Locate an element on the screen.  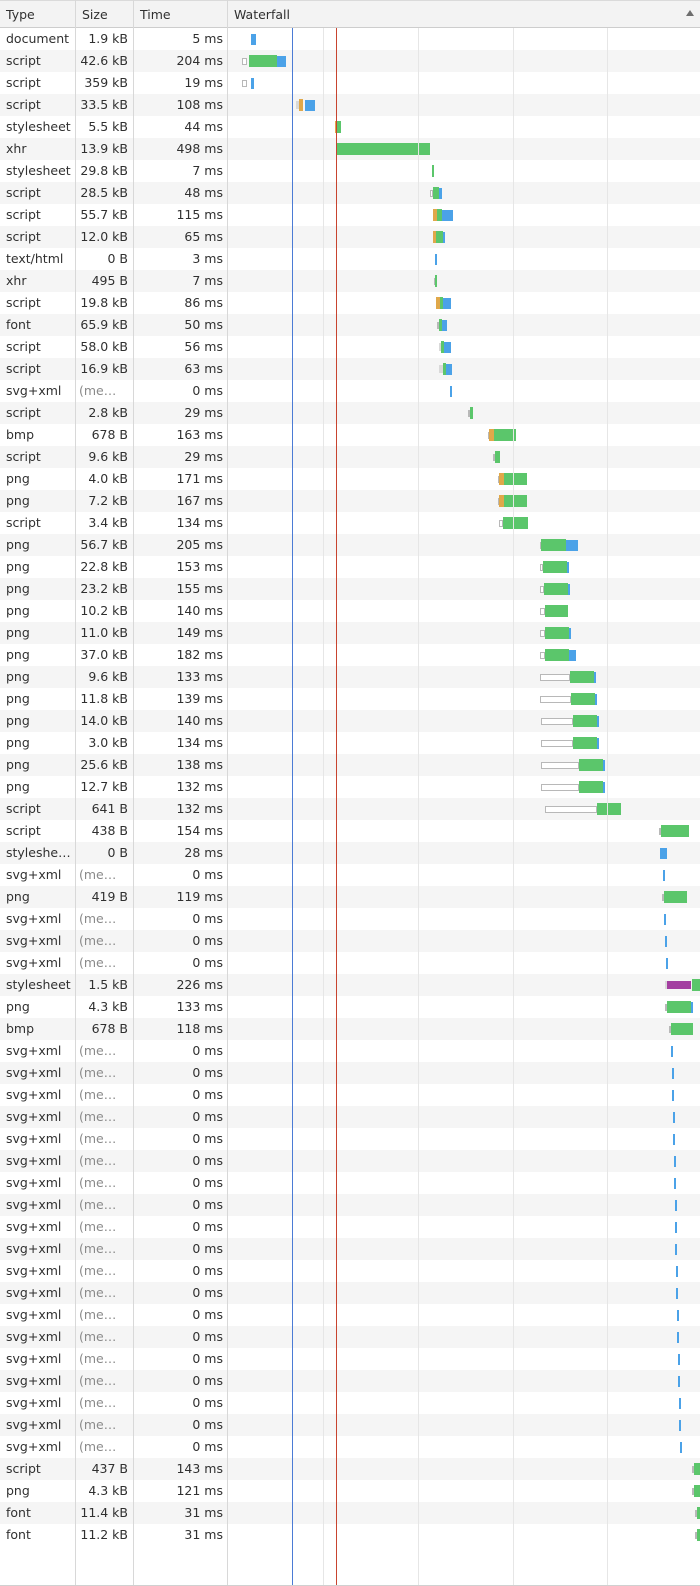
table-row: script 359 kB 19 ms is located at coordinates (350, 83).